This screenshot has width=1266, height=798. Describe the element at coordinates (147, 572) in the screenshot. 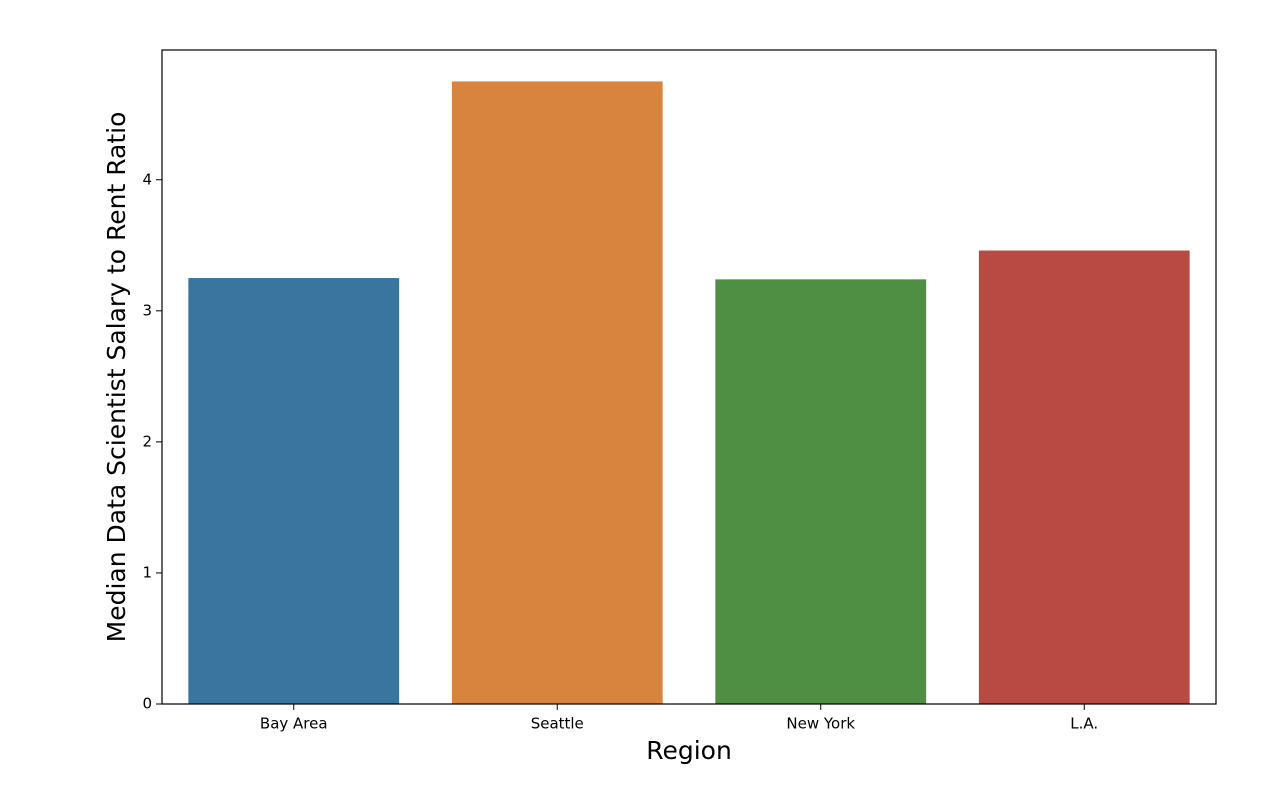

I see `y-tick-label: 1` at that location.